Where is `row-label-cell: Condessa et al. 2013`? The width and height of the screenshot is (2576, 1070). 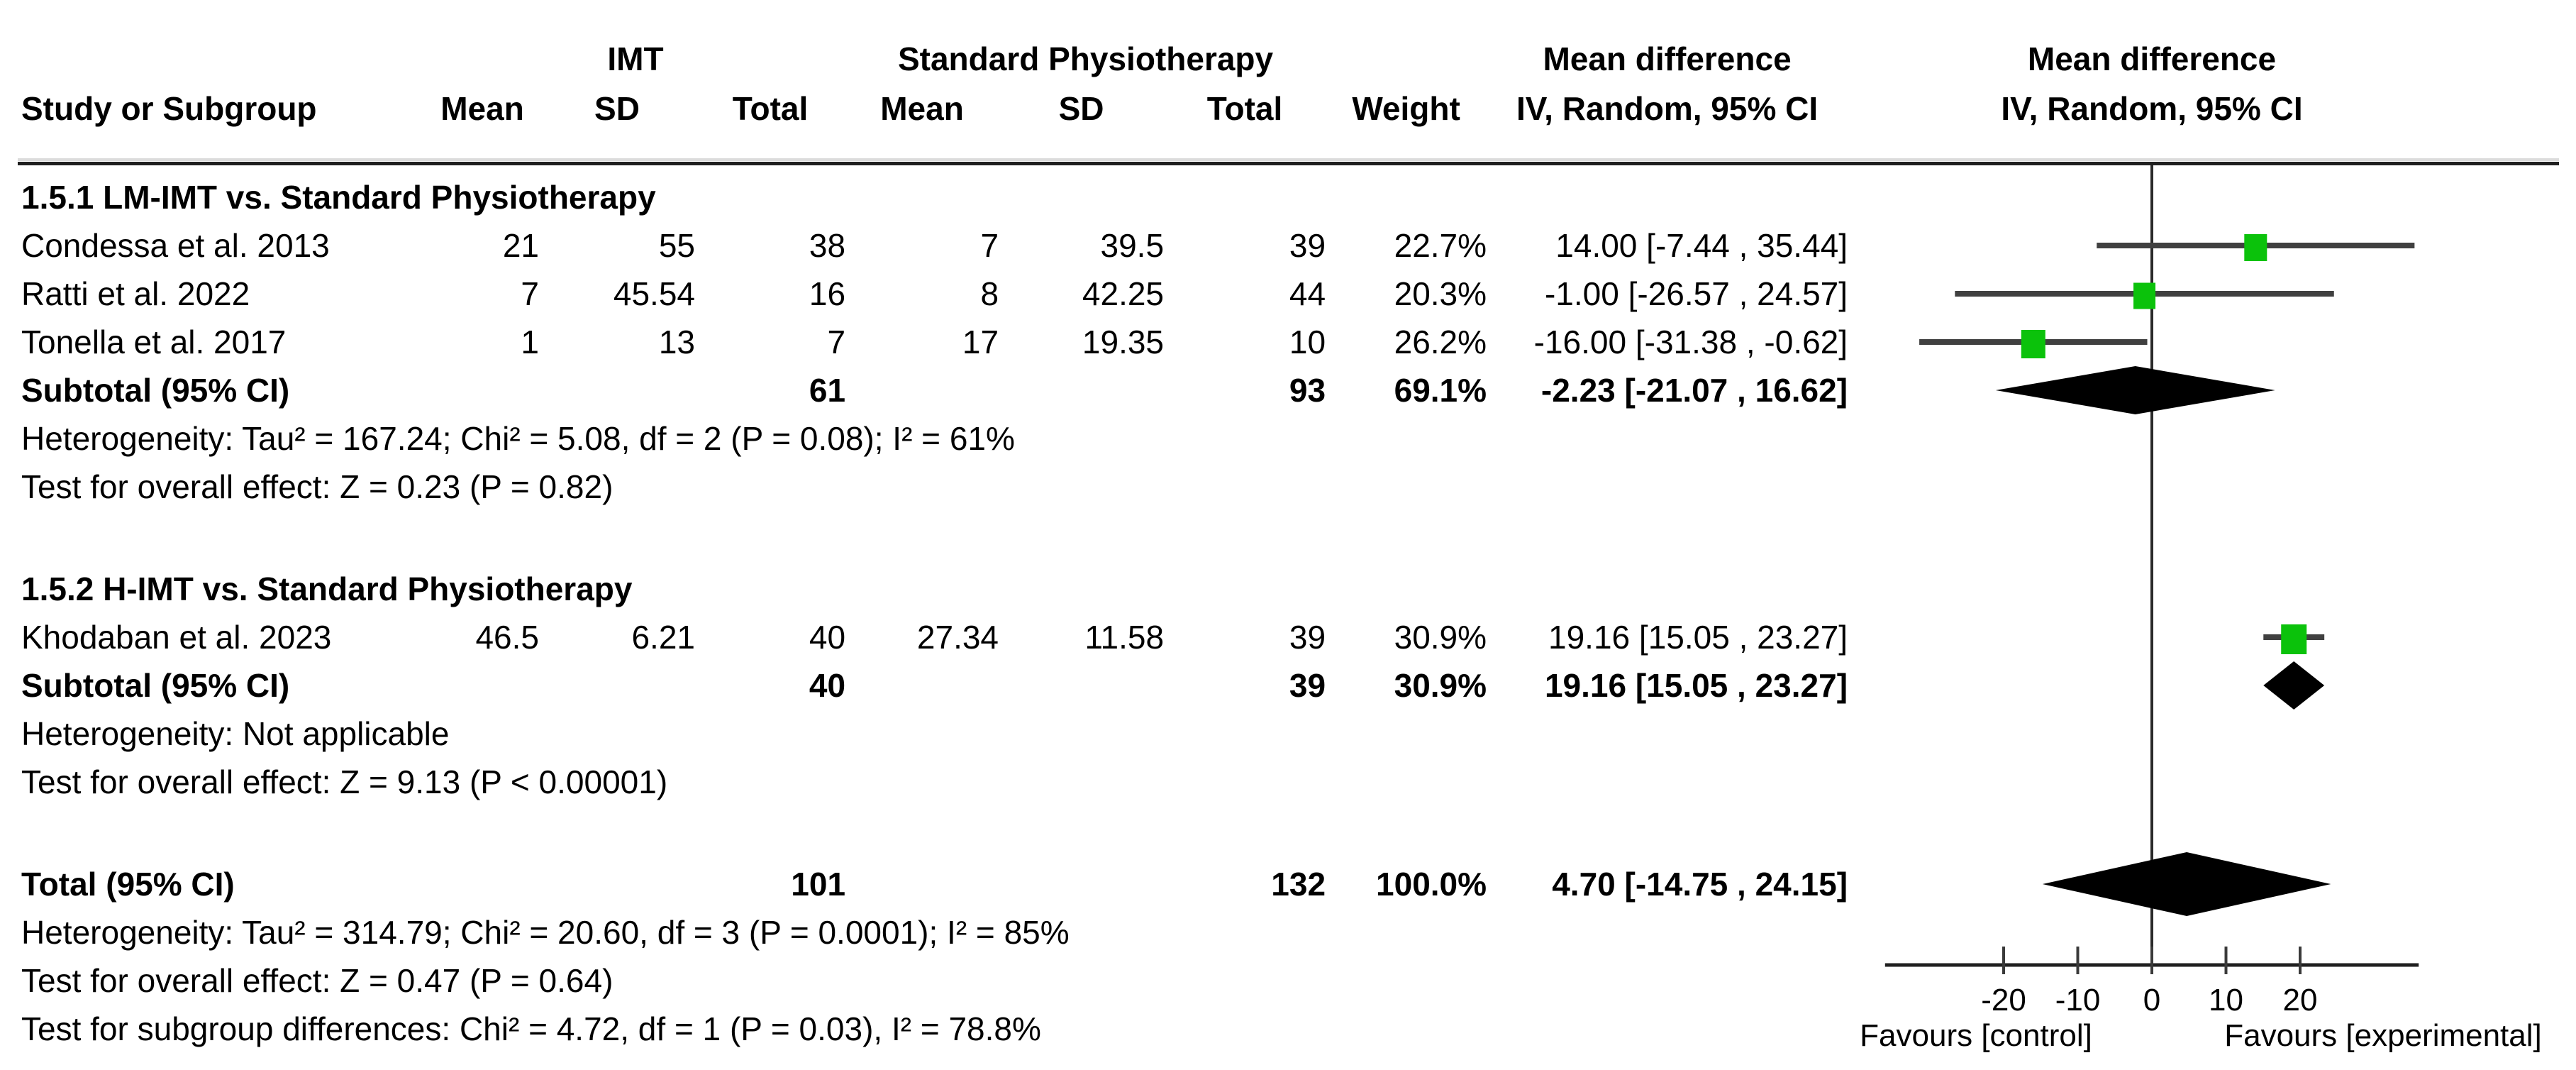
row-label-cell: Condessa et al. 2013 is located at coordinates (175, 245).